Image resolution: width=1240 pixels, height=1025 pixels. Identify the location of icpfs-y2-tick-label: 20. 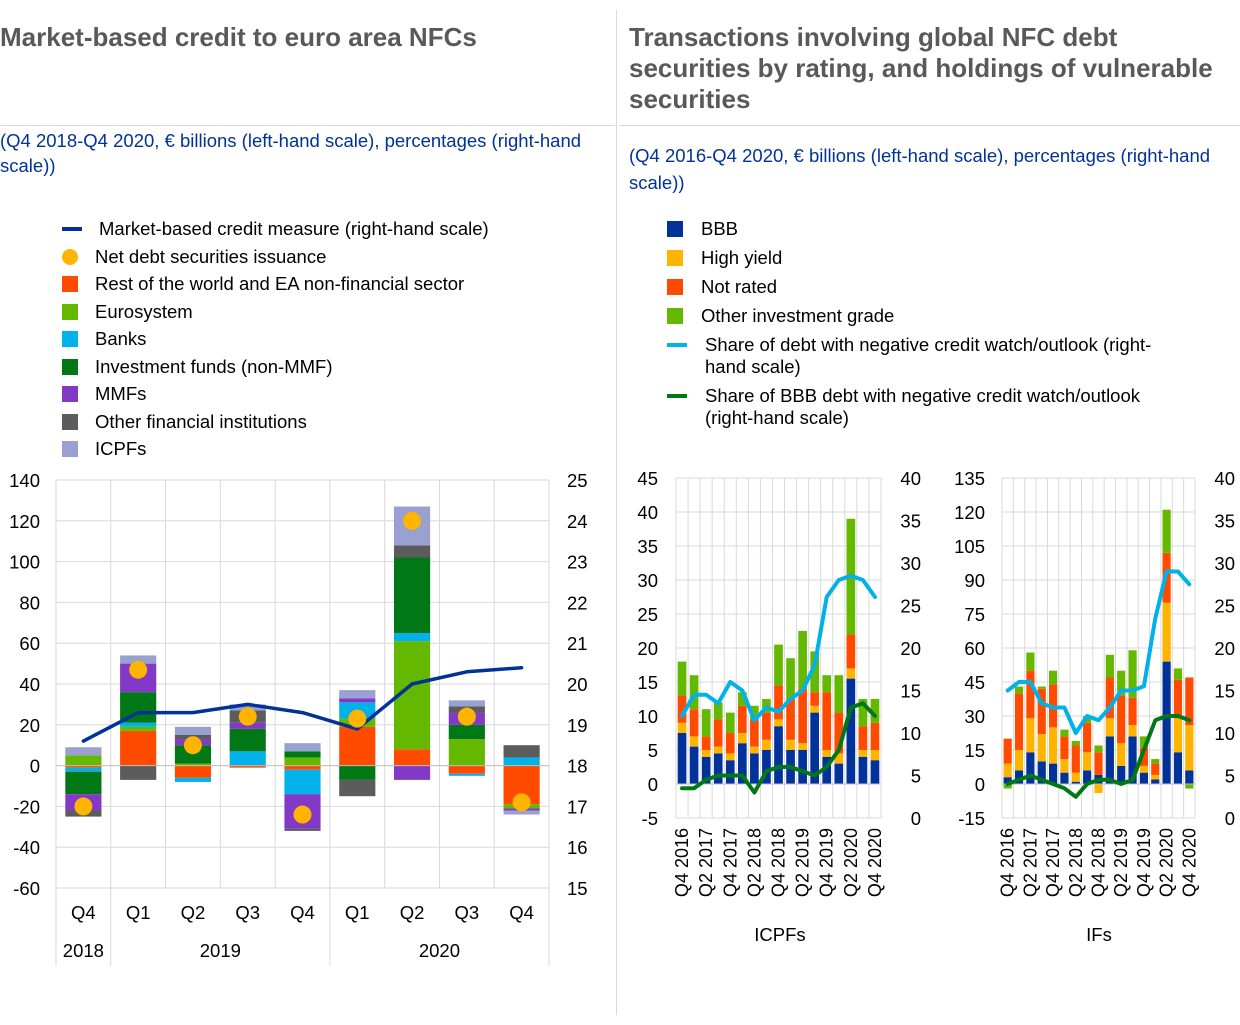
(910, 648).